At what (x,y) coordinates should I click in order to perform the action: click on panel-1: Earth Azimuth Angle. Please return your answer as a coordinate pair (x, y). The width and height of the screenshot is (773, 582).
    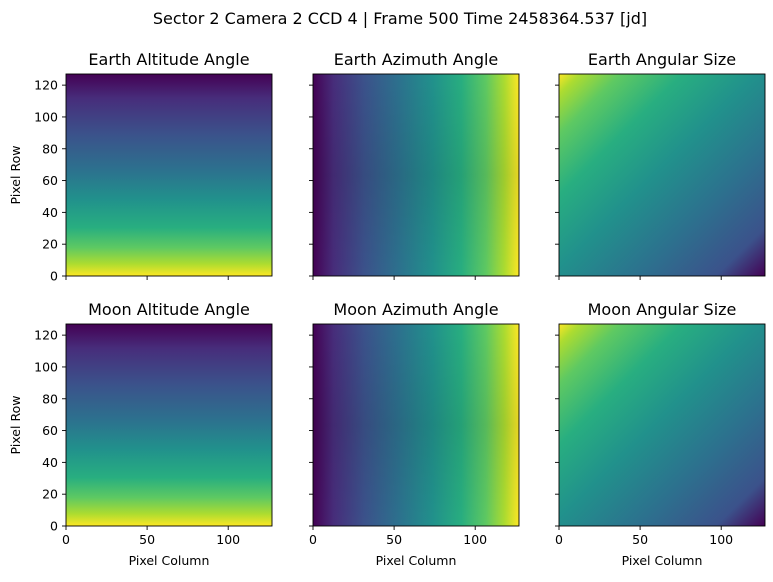
    Looking at the image, I should click on (414, 165).